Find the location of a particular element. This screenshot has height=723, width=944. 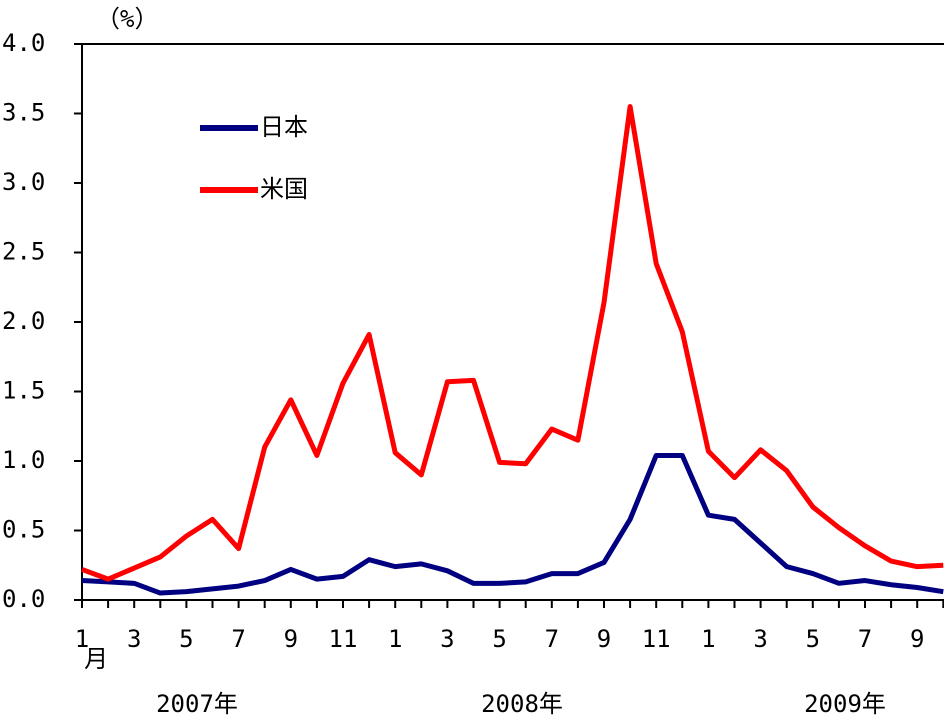

year-label: 2009年 is located at coordinates (845, 704).